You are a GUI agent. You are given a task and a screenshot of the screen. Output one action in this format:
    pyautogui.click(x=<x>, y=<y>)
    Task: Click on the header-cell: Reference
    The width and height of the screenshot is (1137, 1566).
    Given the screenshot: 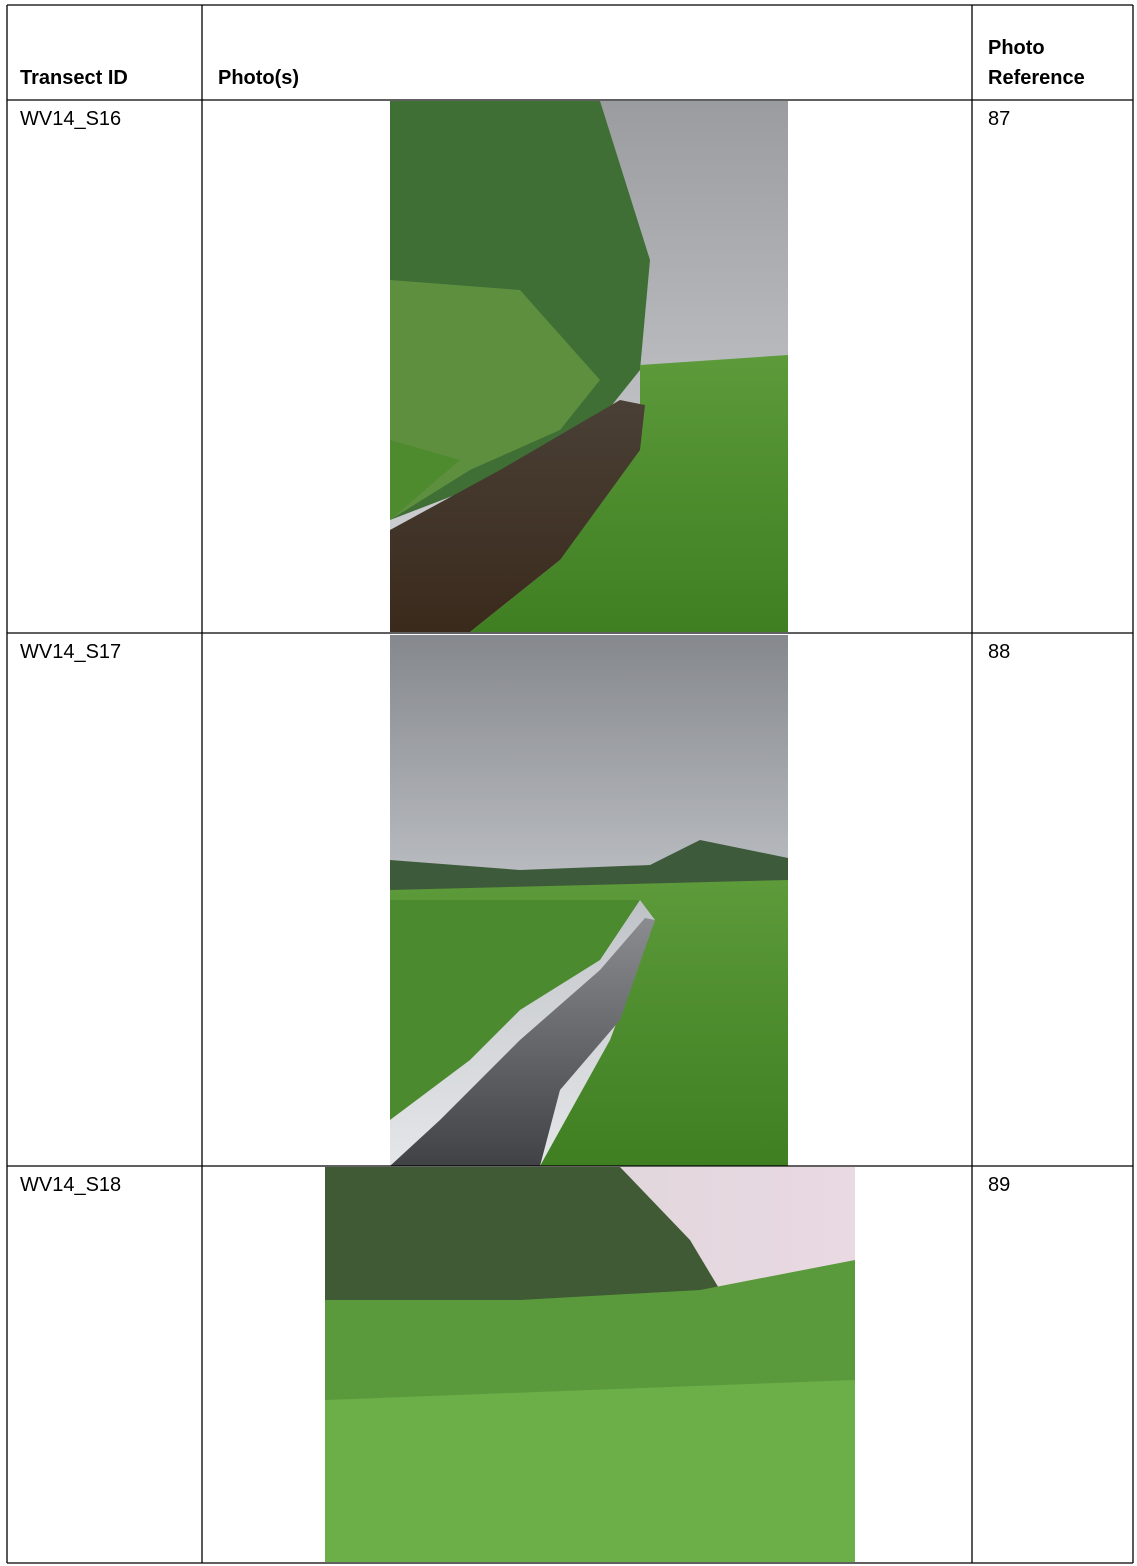 What is the action you would take?
    pyautogui.click(x=1036, y=78)
    